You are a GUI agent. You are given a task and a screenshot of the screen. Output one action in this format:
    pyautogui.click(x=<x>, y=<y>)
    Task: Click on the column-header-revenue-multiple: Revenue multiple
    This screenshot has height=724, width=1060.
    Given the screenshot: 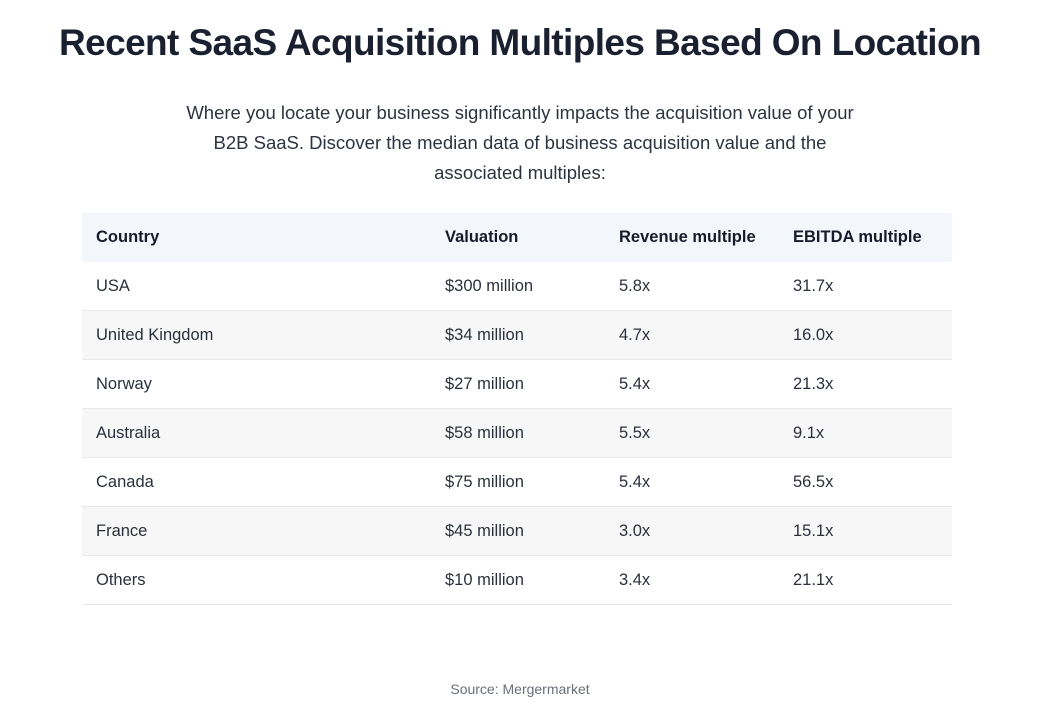 What is the action you would take?
    pyautogui.click(x=692, y=237)
    